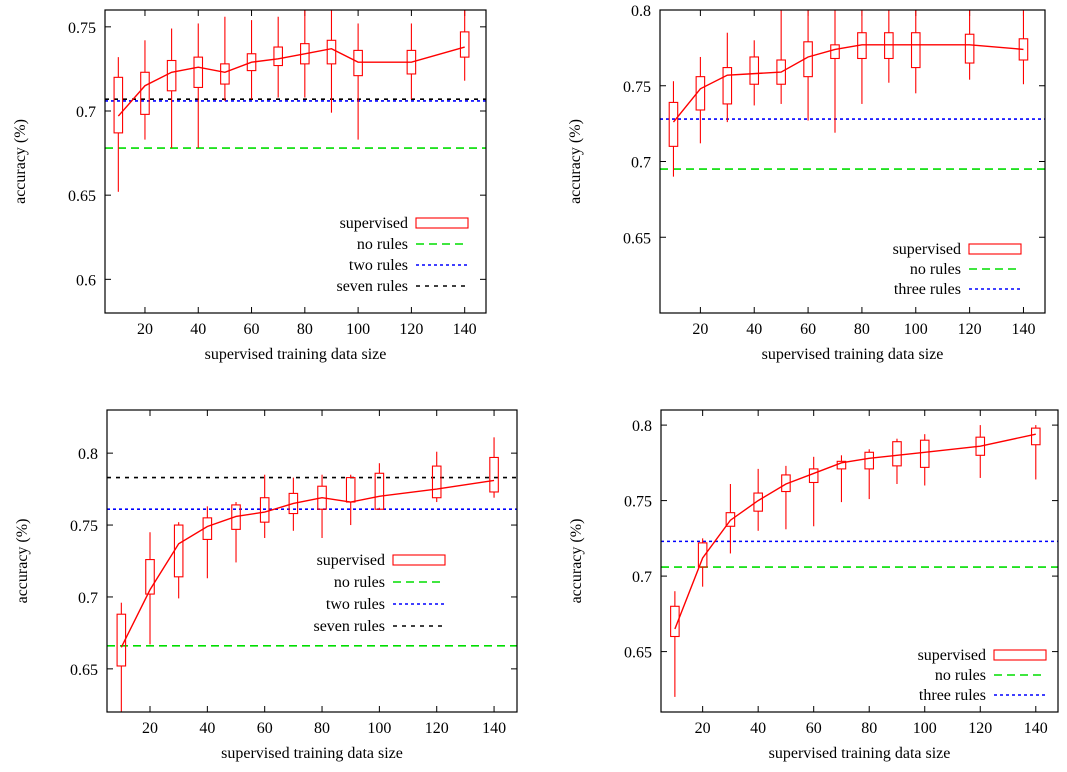  What do you see at coordinates (355, 604) in the screenshot?
I see `legend-label: two rules` at bounding box center [355, 604].